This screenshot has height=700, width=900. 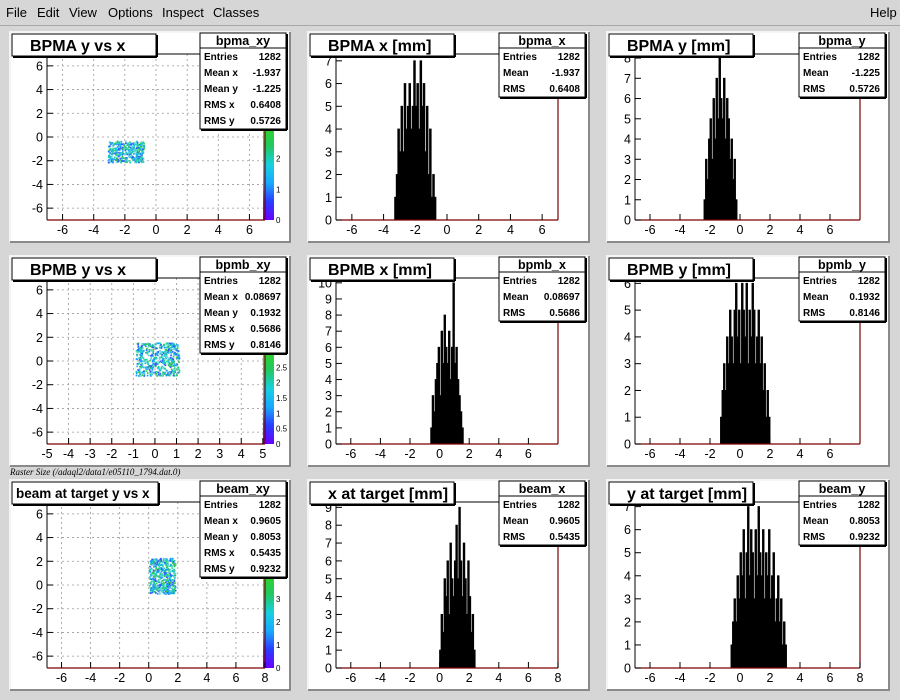 I want to click on stats-value: 0.8146, so click(x=864, y=313).